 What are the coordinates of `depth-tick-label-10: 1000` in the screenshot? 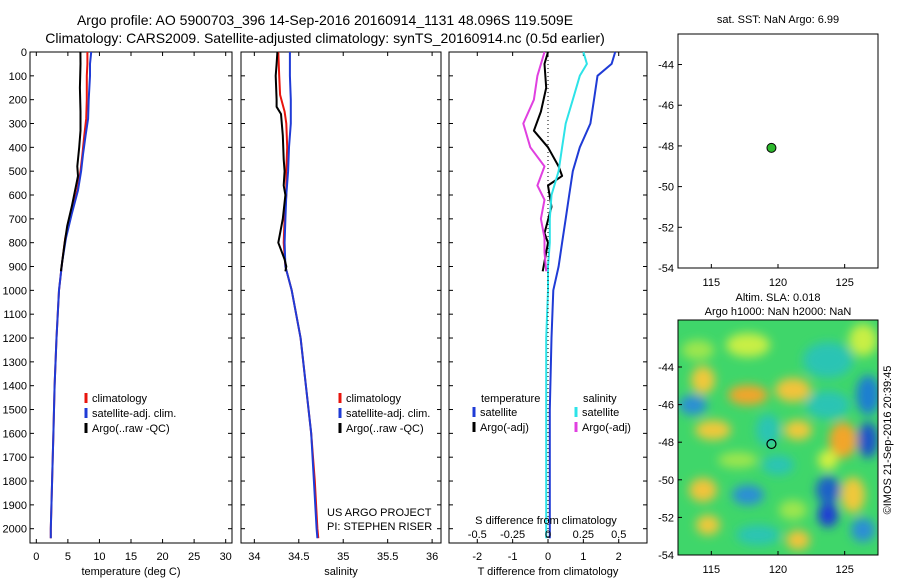 It's located at (15, 291).